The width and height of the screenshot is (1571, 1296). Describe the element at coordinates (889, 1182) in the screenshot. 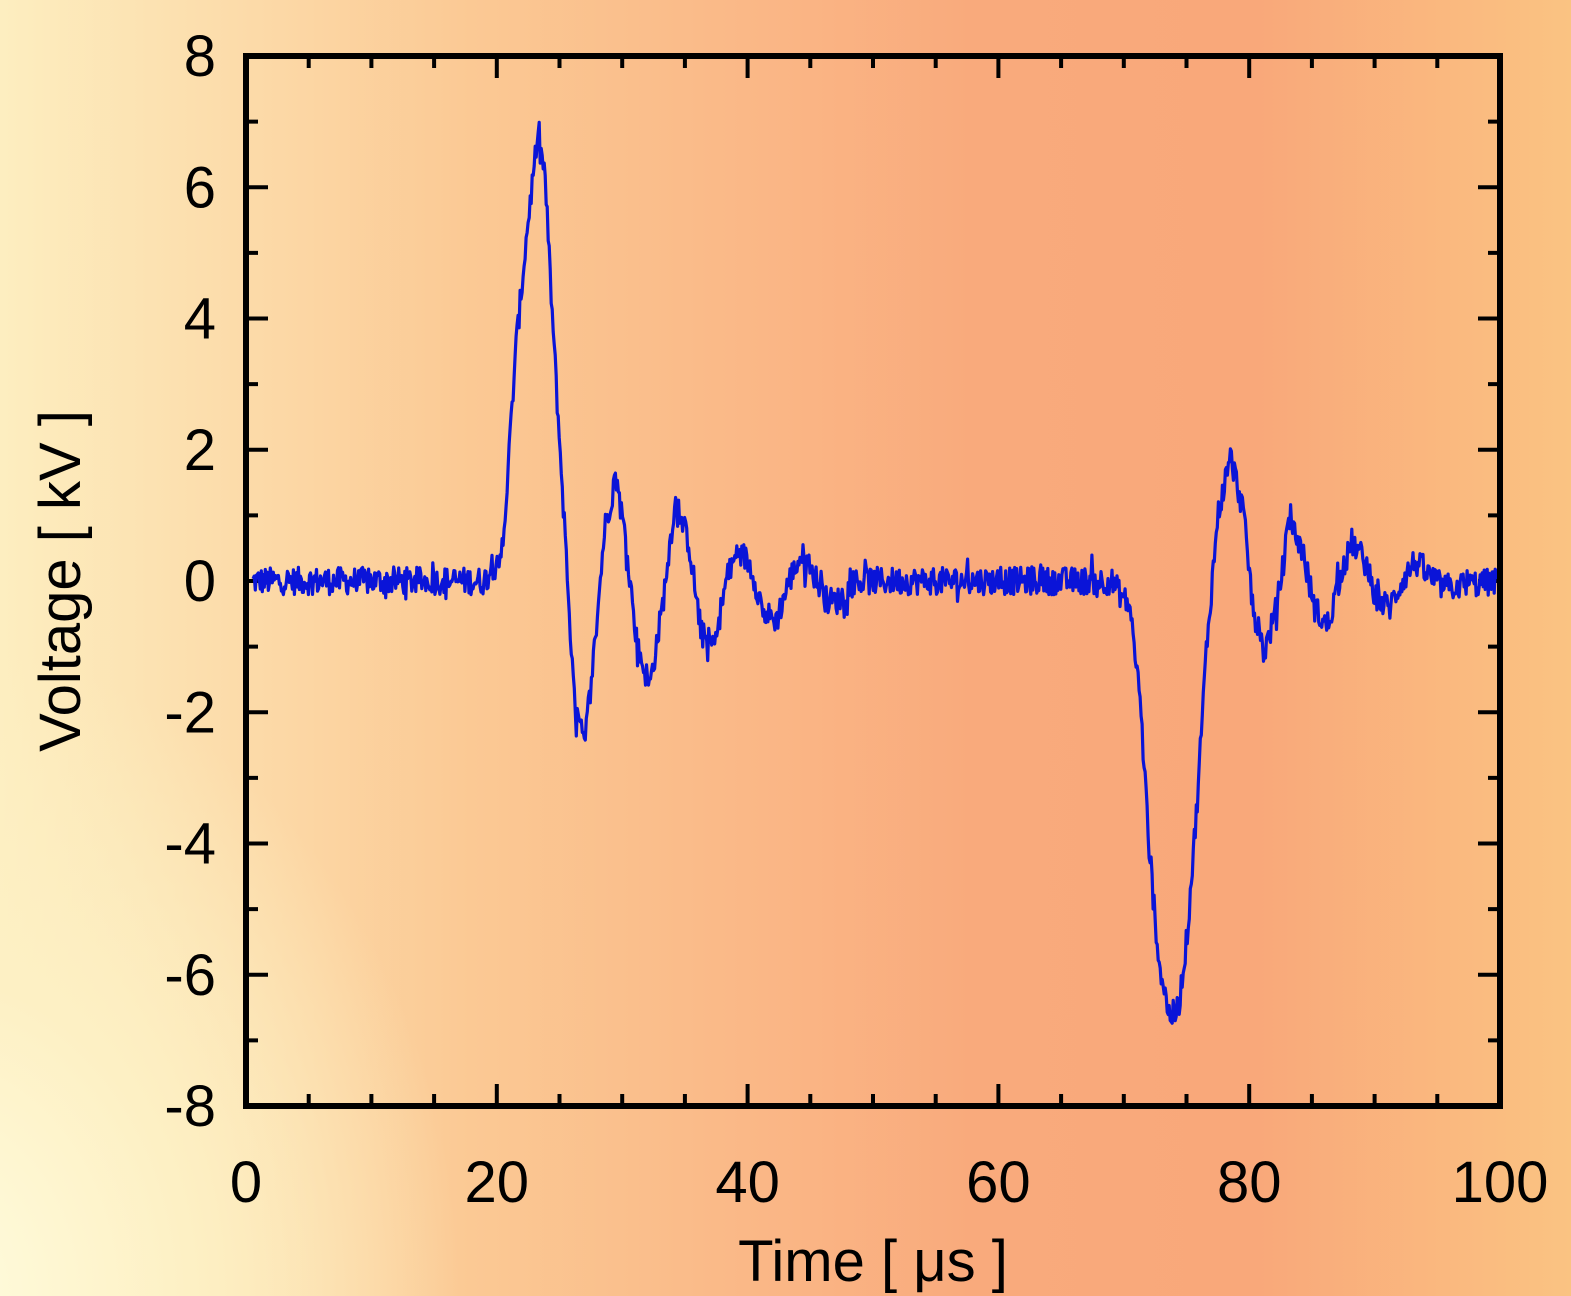

I see `x-tick-labels: 0 20 40 60 80 100` at that location.